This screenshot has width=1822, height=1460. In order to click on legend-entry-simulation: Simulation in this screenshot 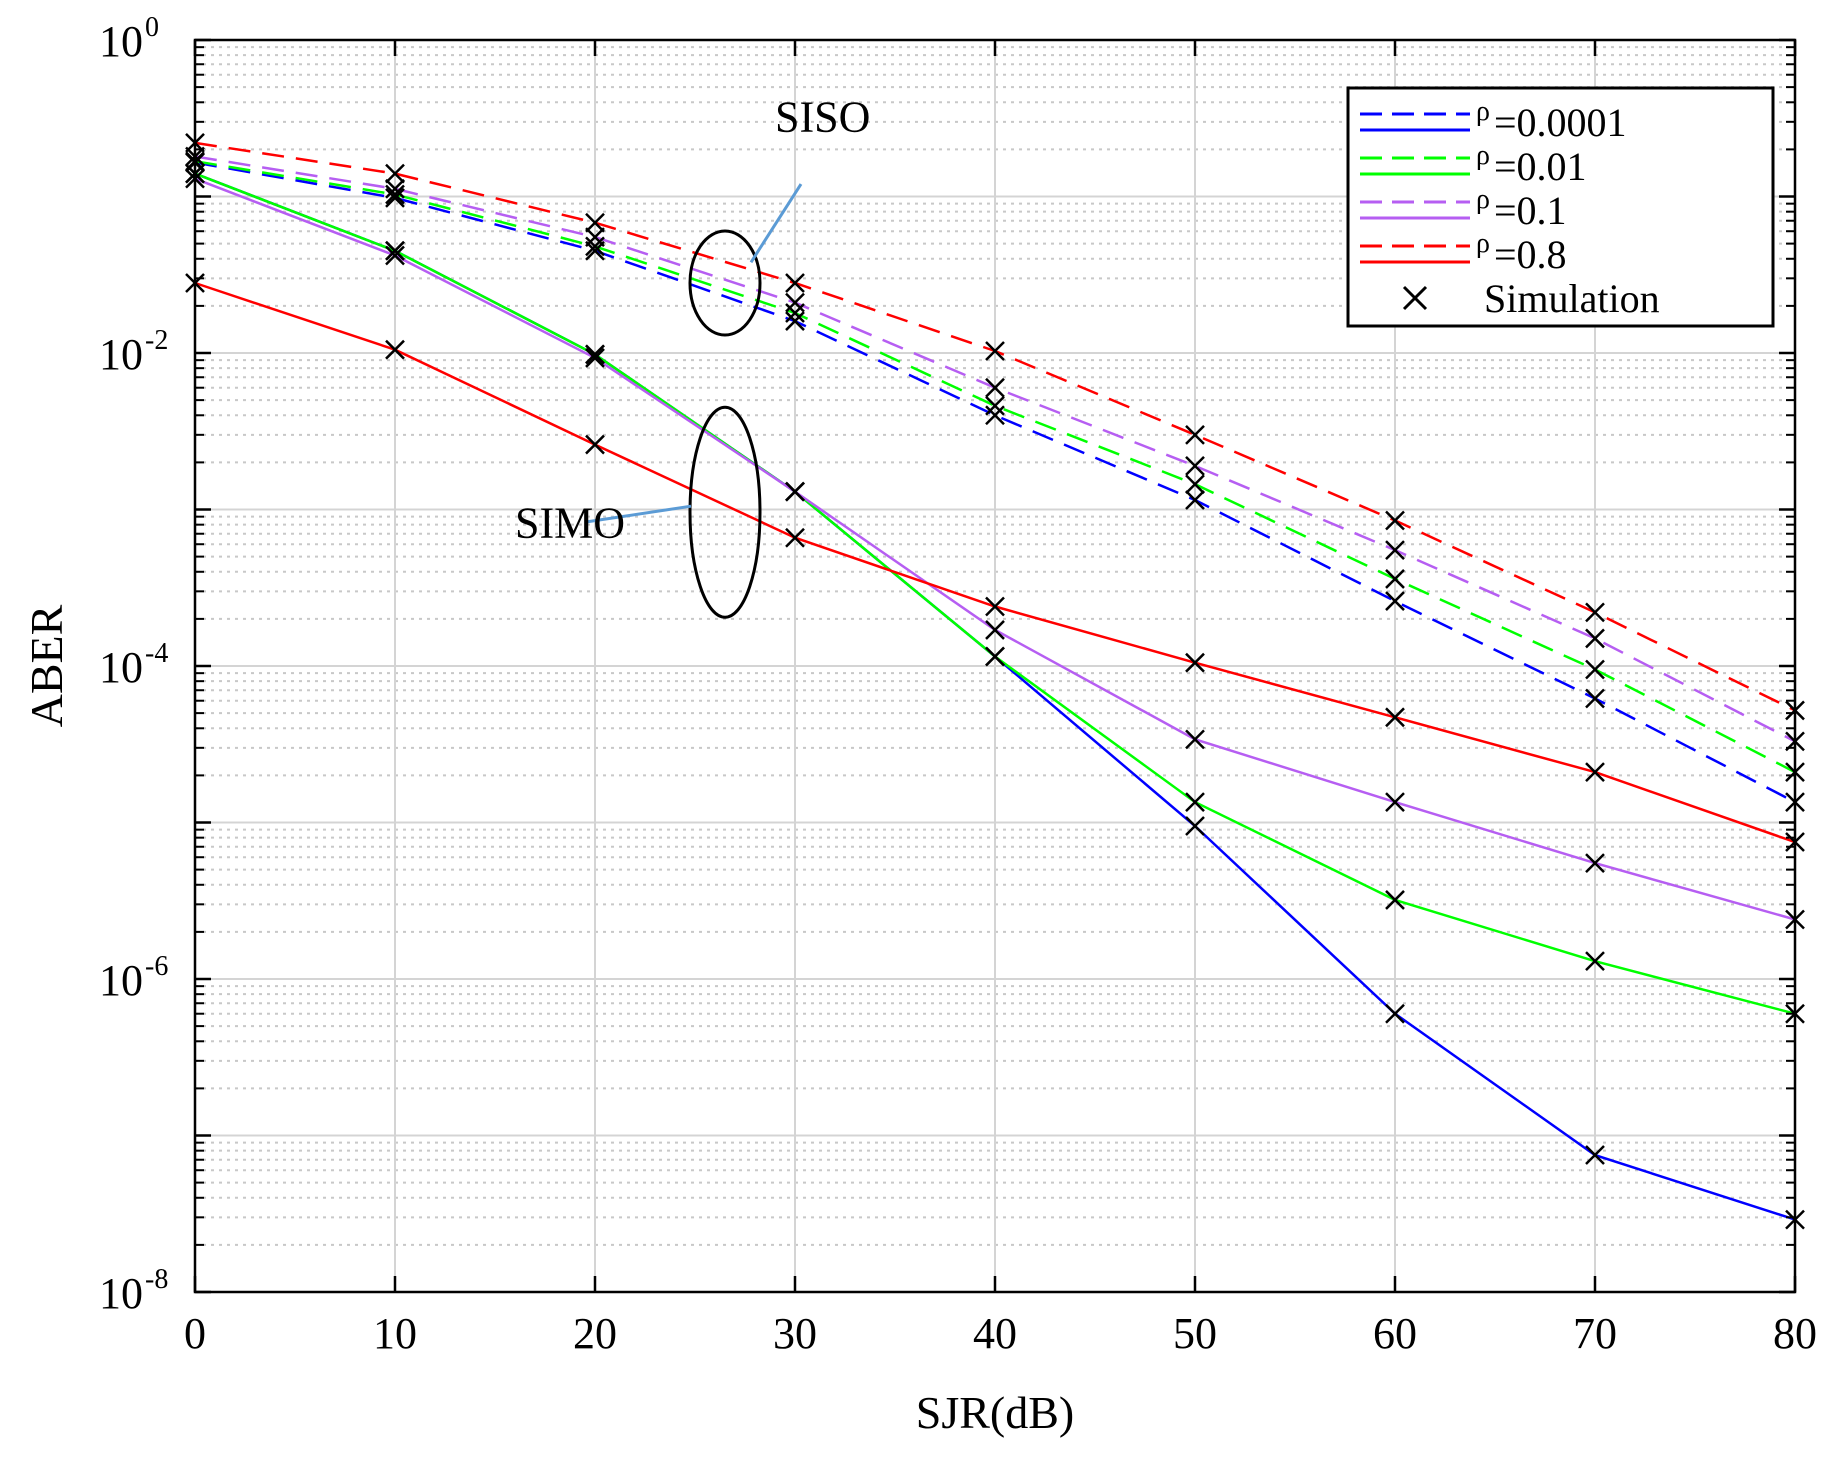, I will do `click(1531, 298)`.